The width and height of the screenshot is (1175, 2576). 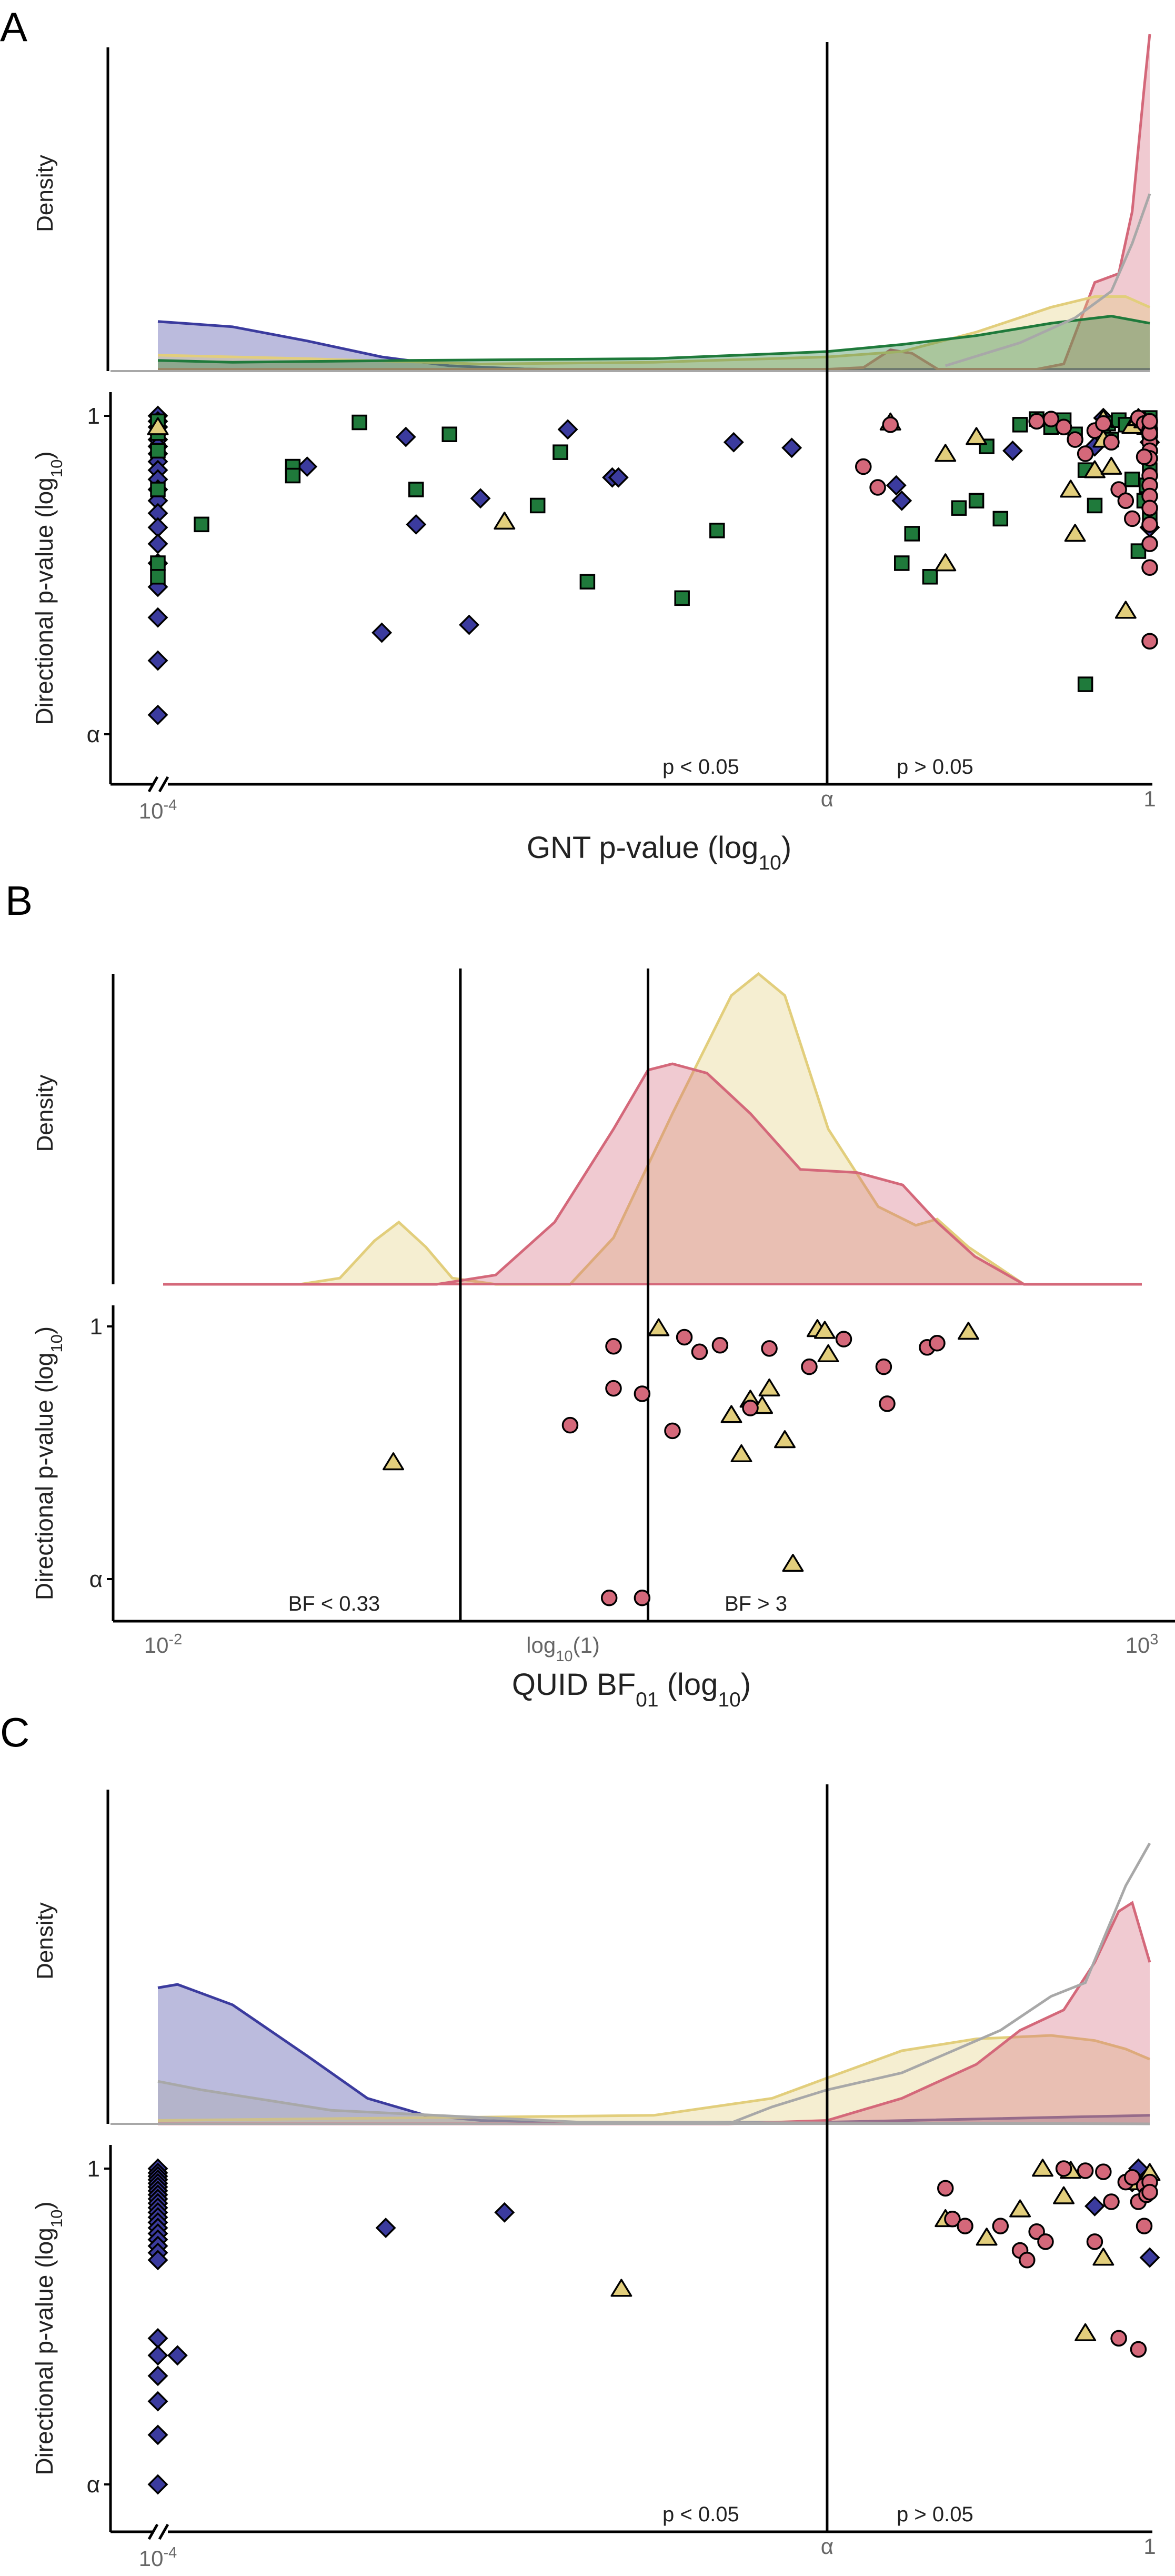 I want to click on x-tick-label-high-part-0: 10, so click(x=1138, y=1646).